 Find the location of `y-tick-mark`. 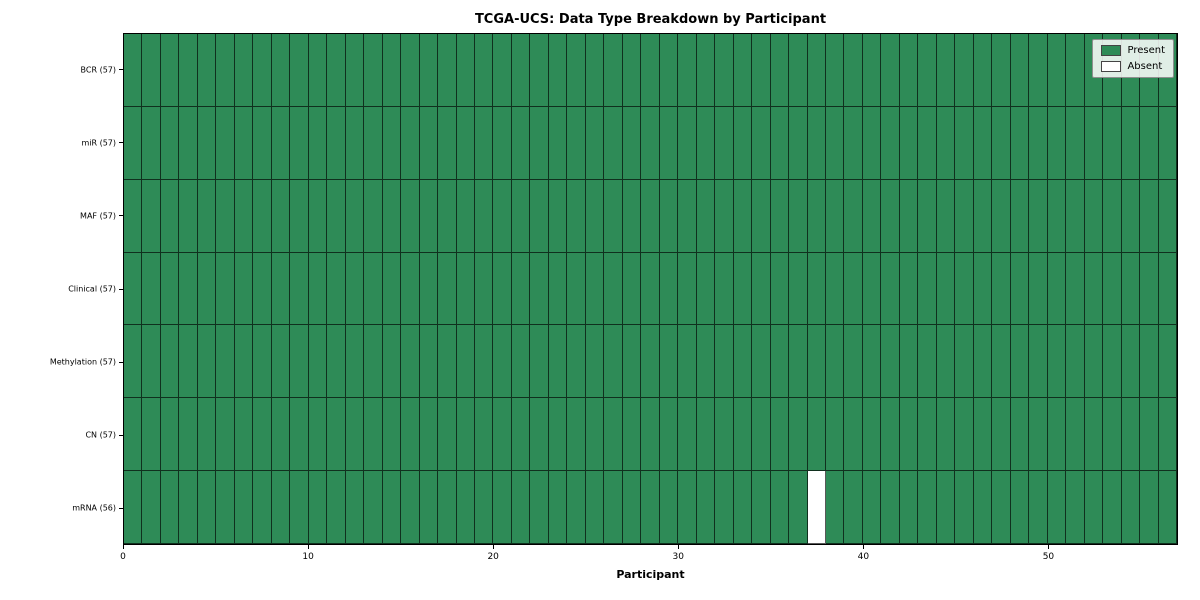

y-tick-mark is located at coordinates (121, 435).